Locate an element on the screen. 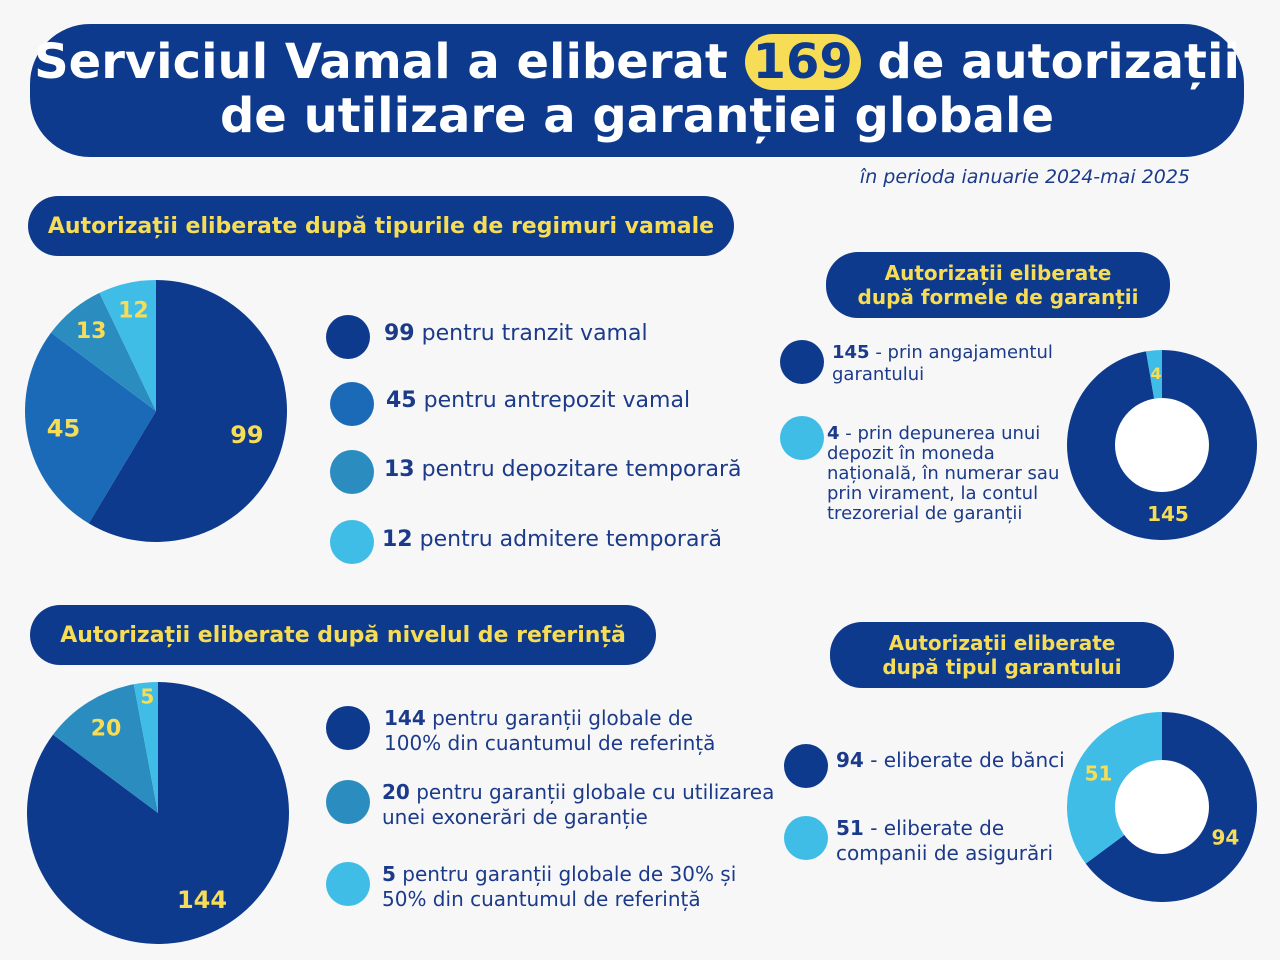  legend-item-tranzit: 99 pentru tranzit vamal is located at coordinates (487, 337).